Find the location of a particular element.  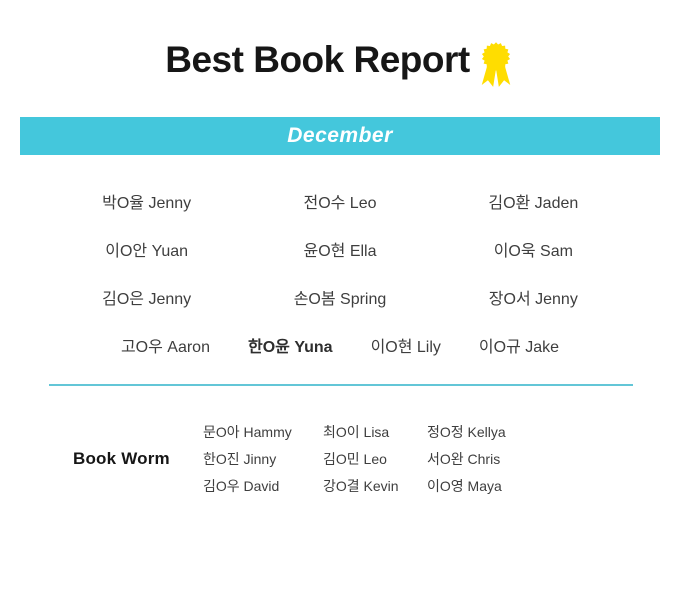

book-worm-name: 강O결 Kevin is located at coordinates (361, 485).